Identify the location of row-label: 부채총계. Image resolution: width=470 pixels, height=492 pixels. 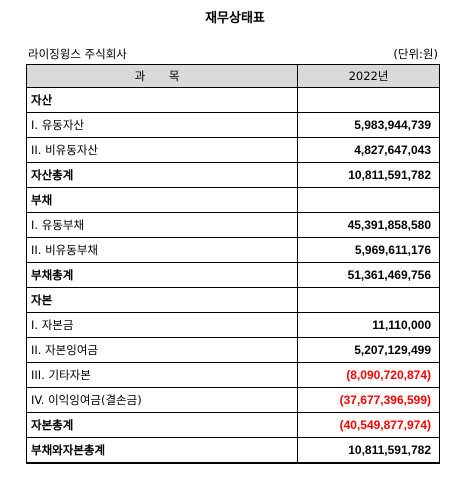
(162, 275).